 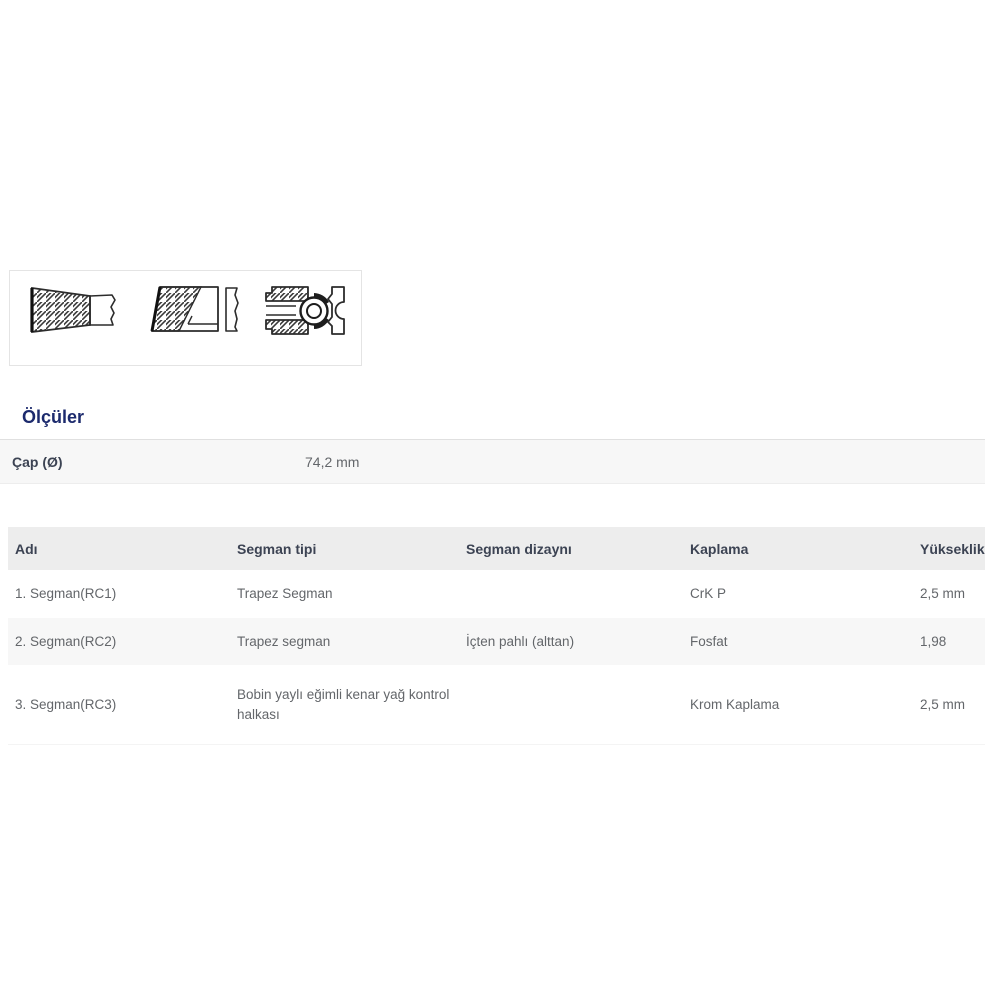 I want to click on header-segman-dizayni: Segman dizaynı, so click(x=519, y=548).